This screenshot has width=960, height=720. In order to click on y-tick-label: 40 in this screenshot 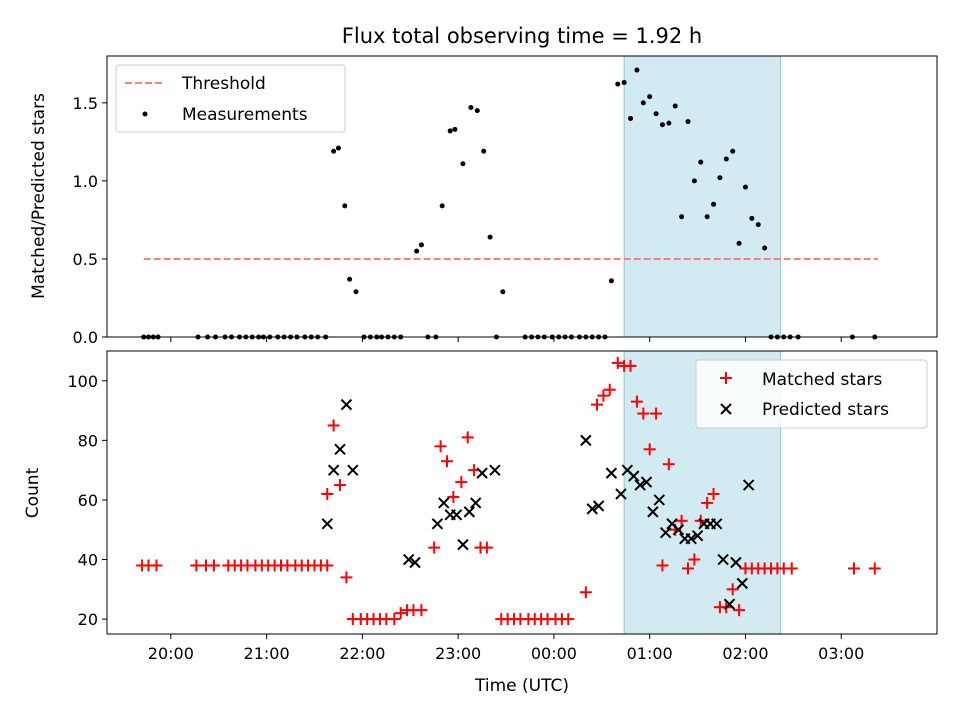, I will do `click(88, 560)`.